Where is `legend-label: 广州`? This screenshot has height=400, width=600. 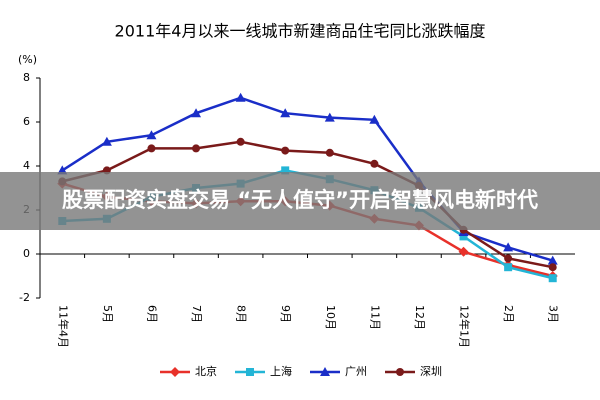
legend-label: 广州 is located at coordinates (356, 371).